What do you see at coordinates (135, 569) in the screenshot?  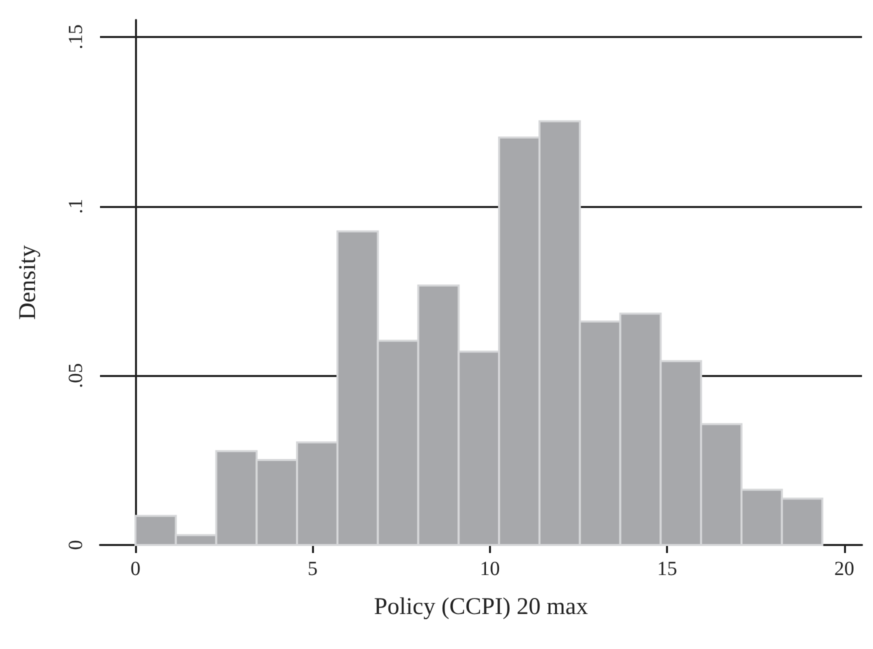 I see `x-tick-label: 0` at bounding box center [135, 569].